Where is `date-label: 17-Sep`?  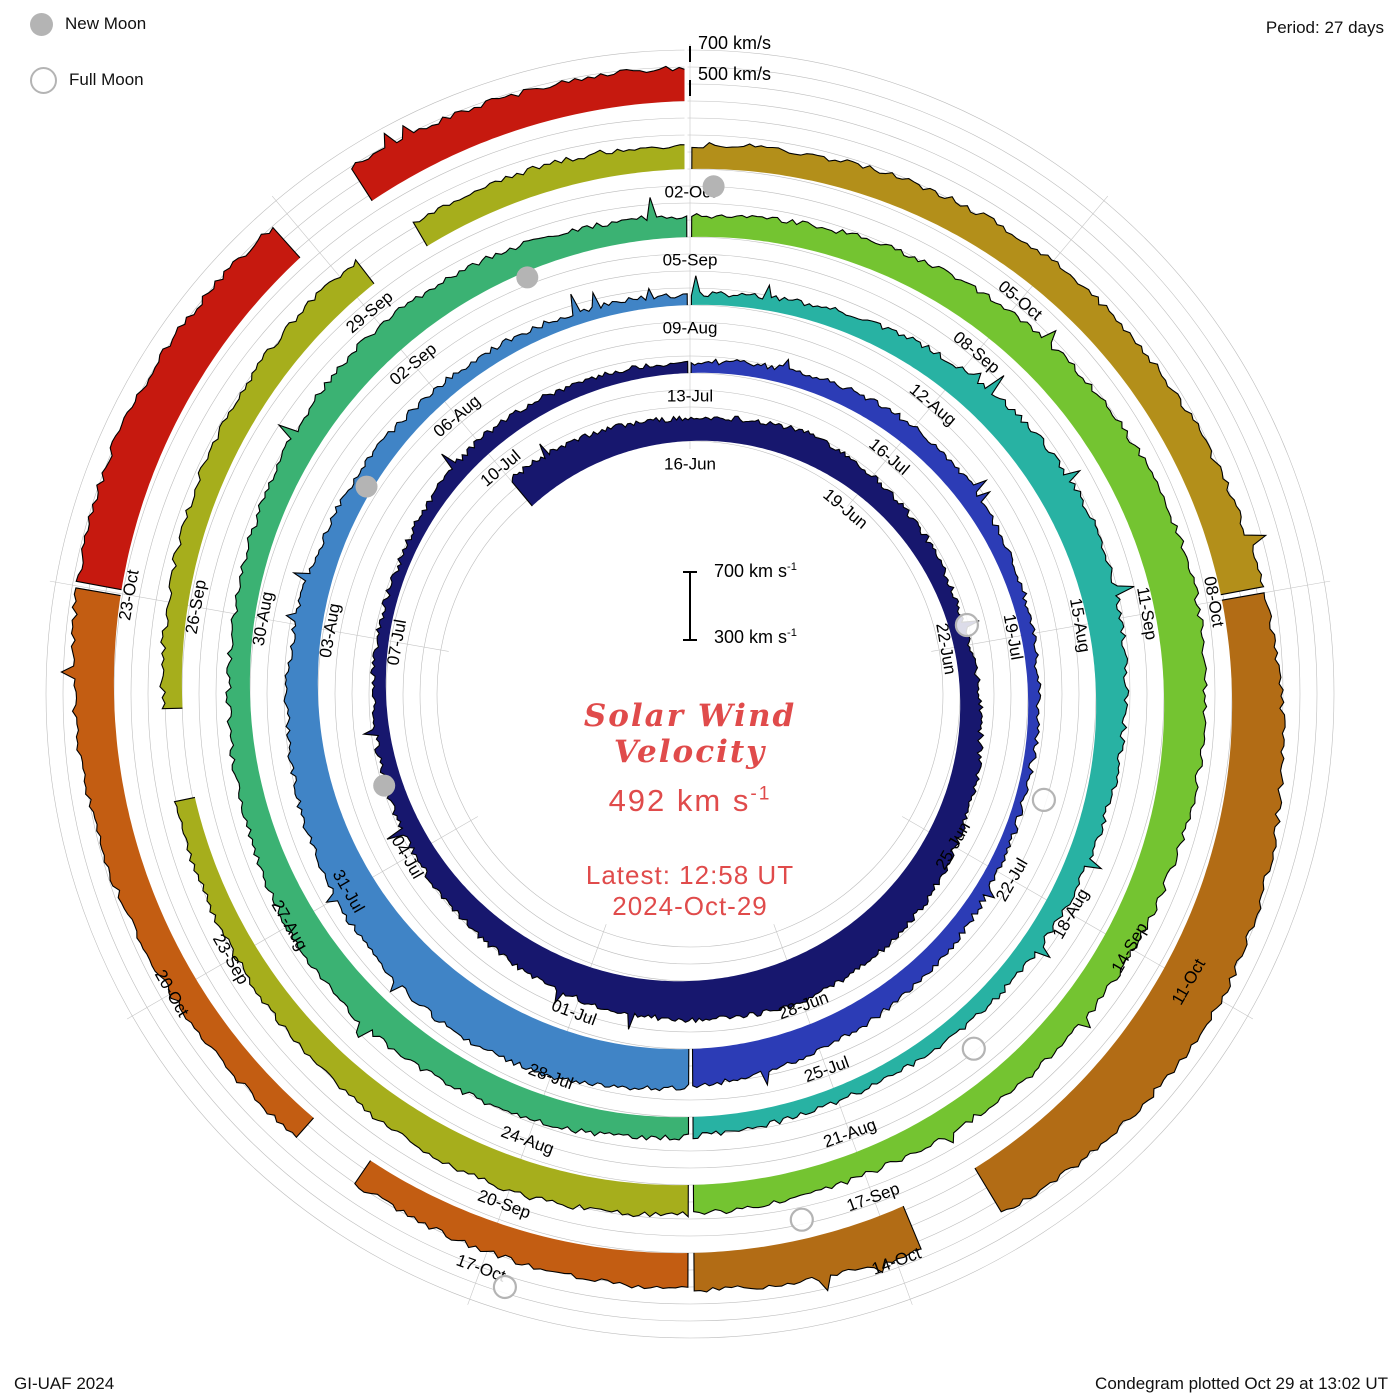
date-label: 17-Sep is located at coordinates (873, 1197).